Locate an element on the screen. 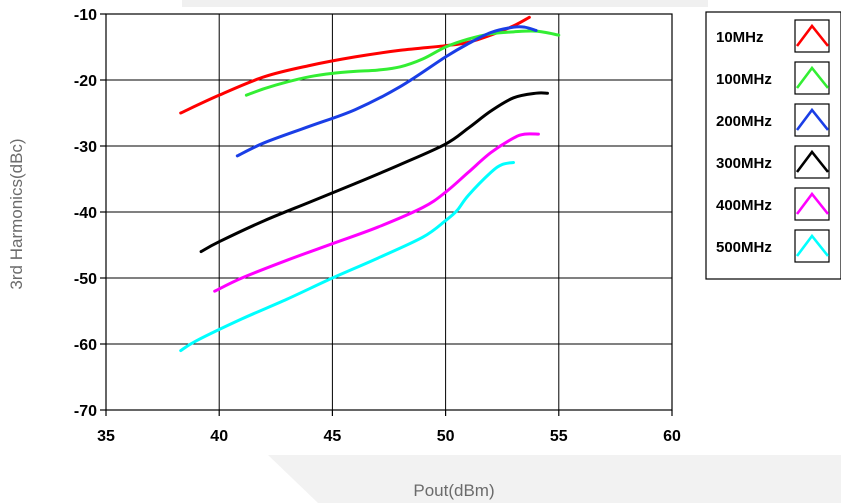  legend-swatch-200mhz is located at coordinates (812, 119).